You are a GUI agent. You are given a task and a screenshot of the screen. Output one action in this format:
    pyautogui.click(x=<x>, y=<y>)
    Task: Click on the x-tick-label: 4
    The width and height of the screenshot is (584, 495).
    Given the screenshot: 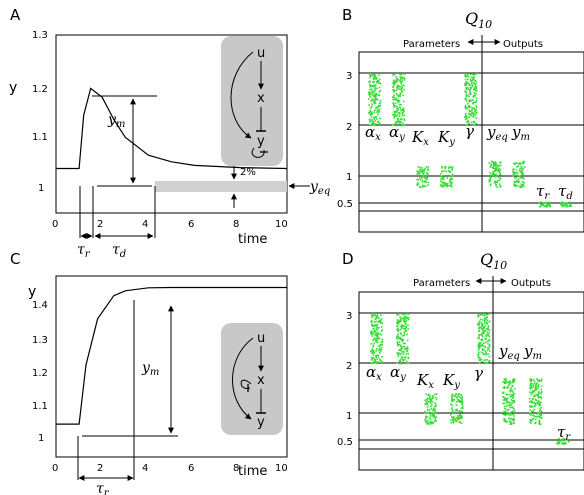 What is the action you would take?
    pyautogui.click(x=145, y=468)
    